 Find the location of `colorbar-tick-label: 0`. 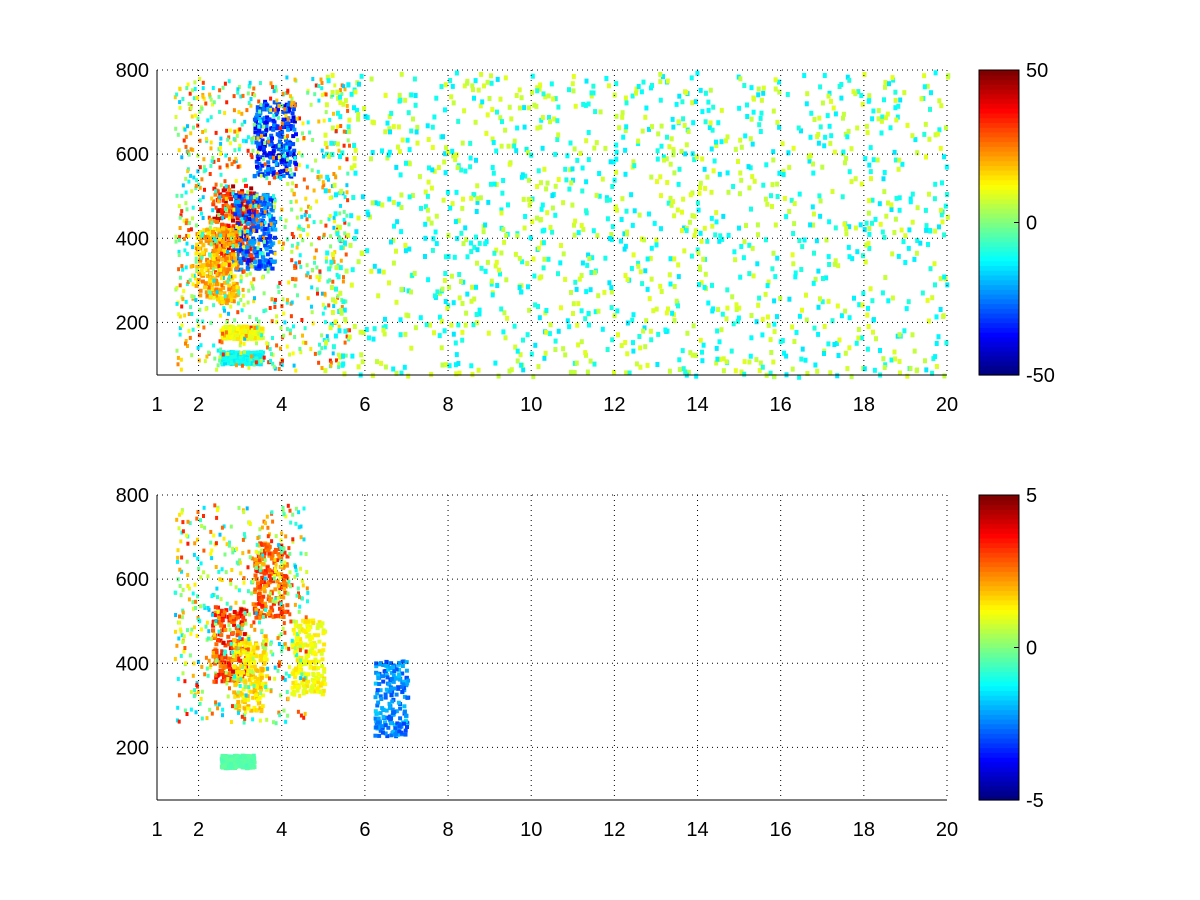

colorbar-tick-label: 0 is located at coordinates (1031, 224).